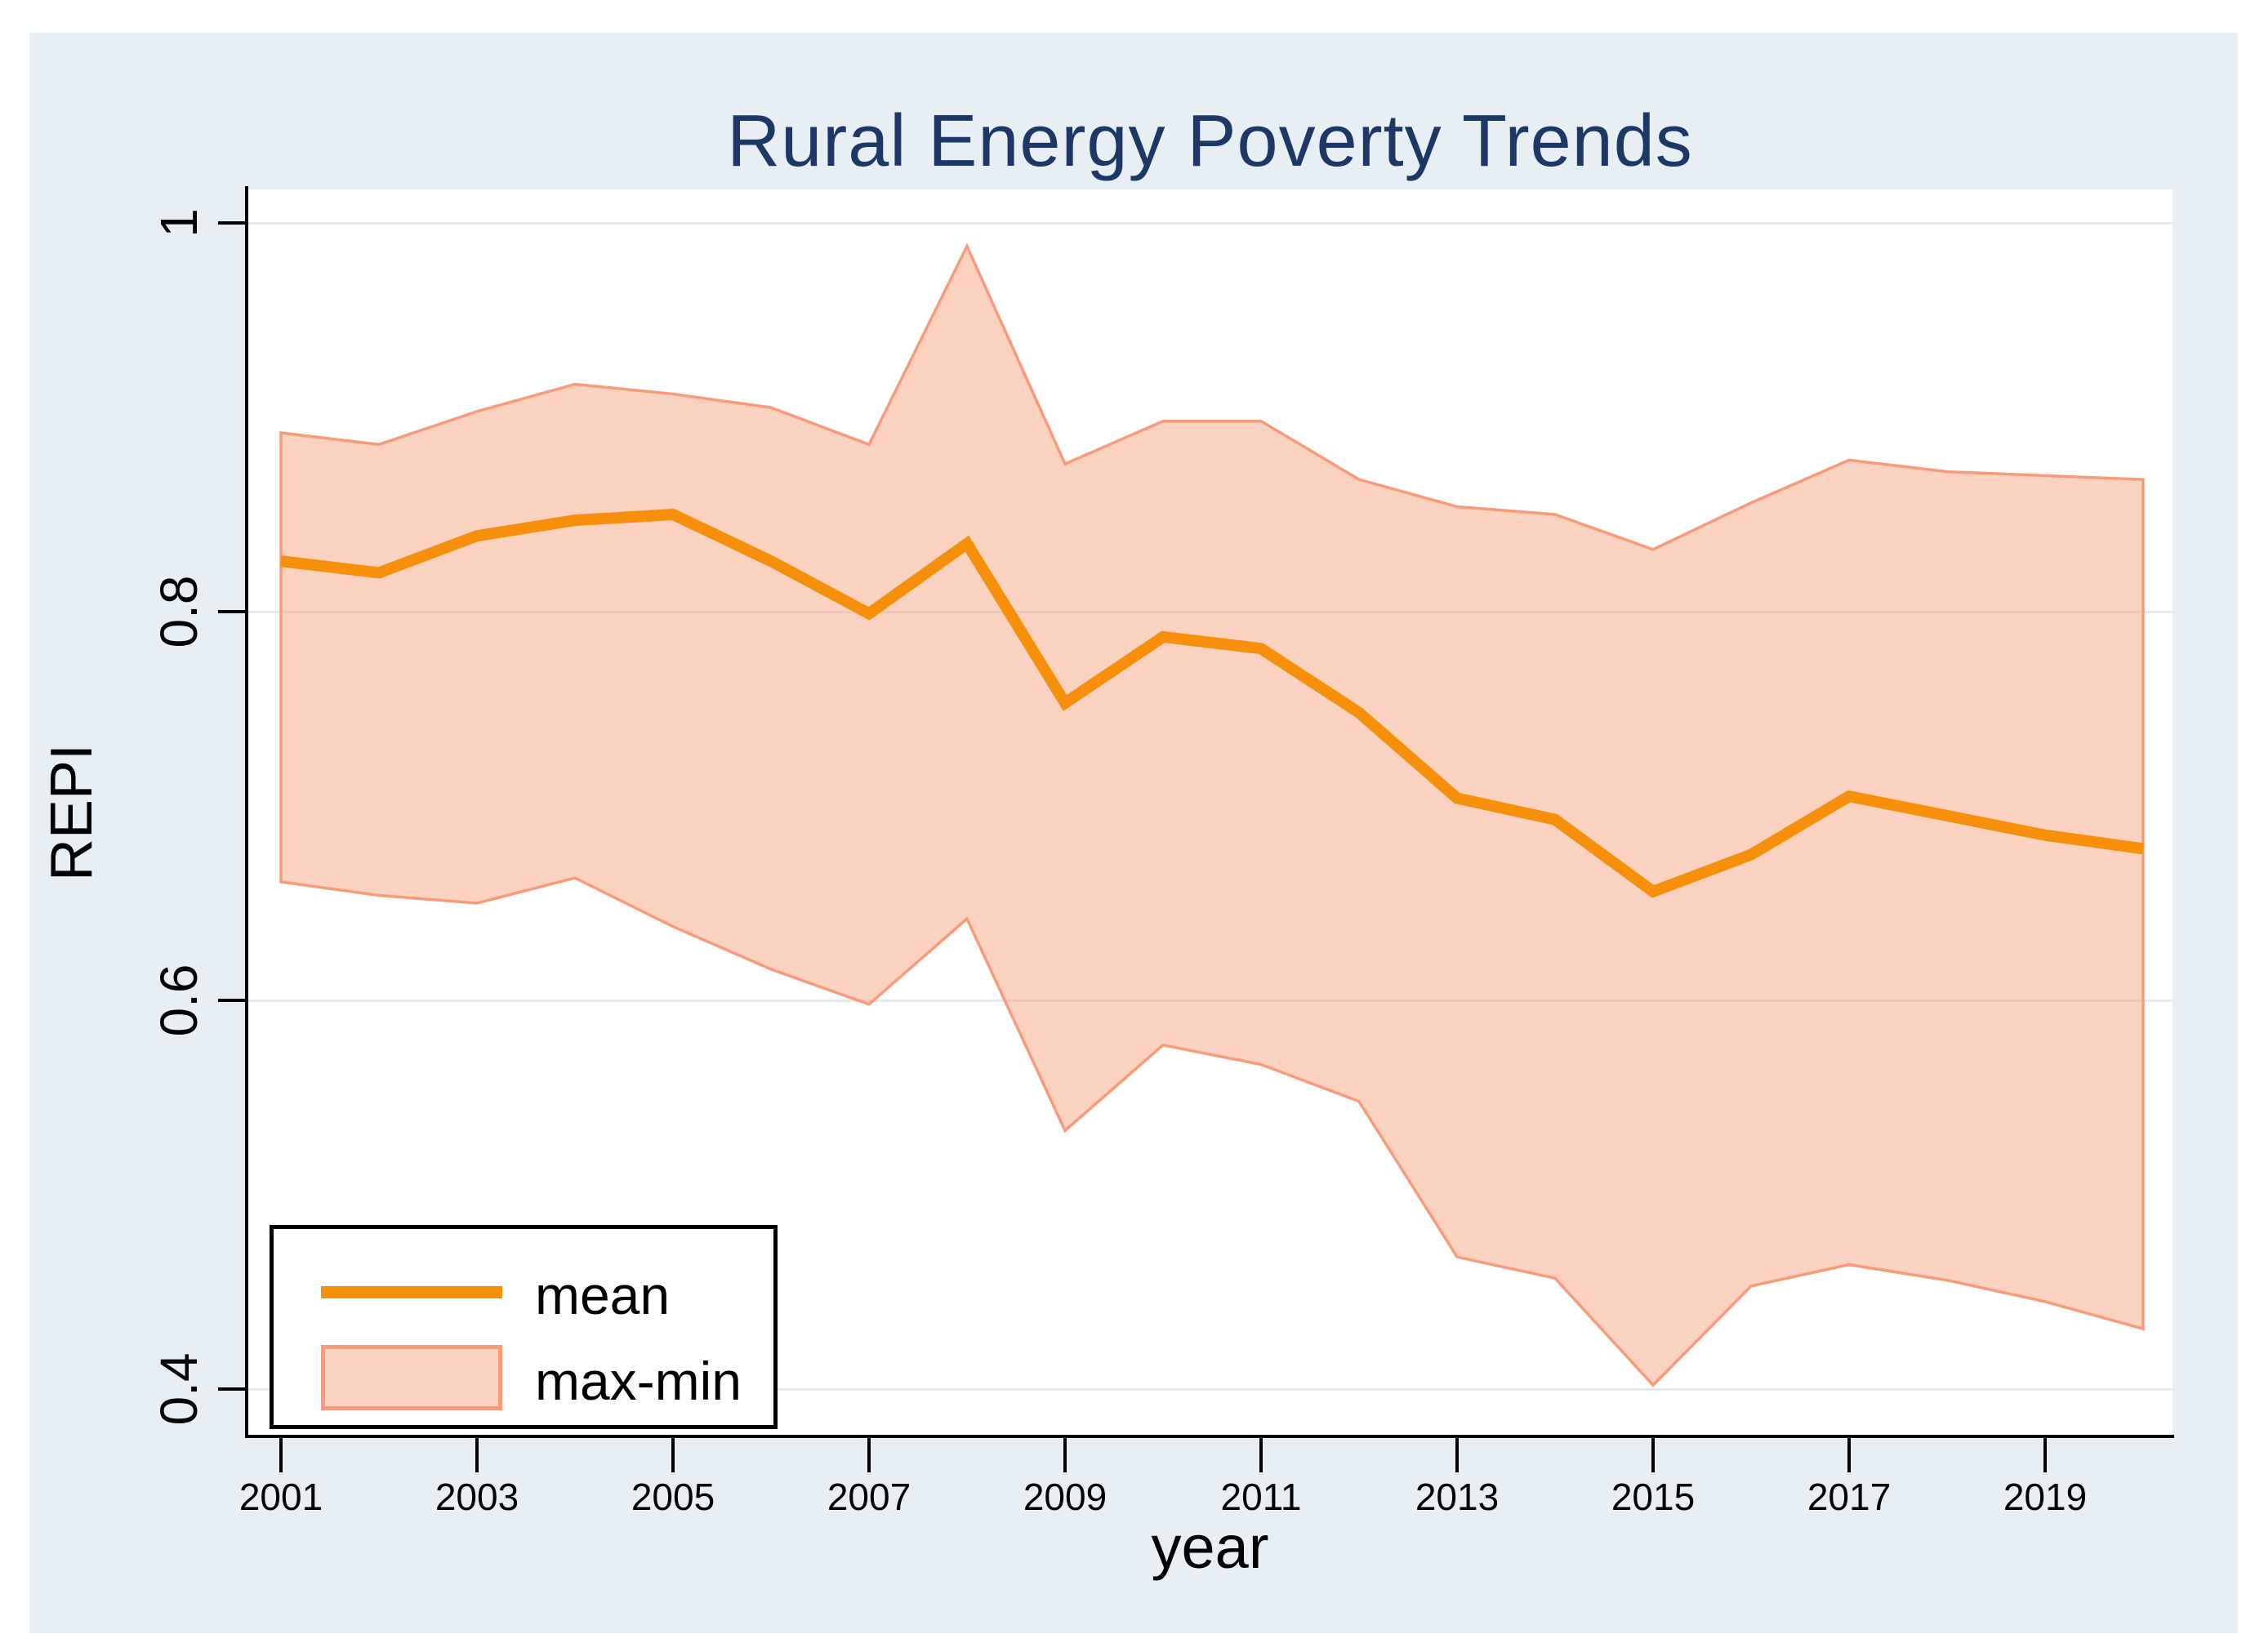 This screenshot has height=1652, width=2264. What do you see at coordinates (603, 1295) in the screenshot?
I see `legend-mean-label: mean` at bounding box center [603, 1295].